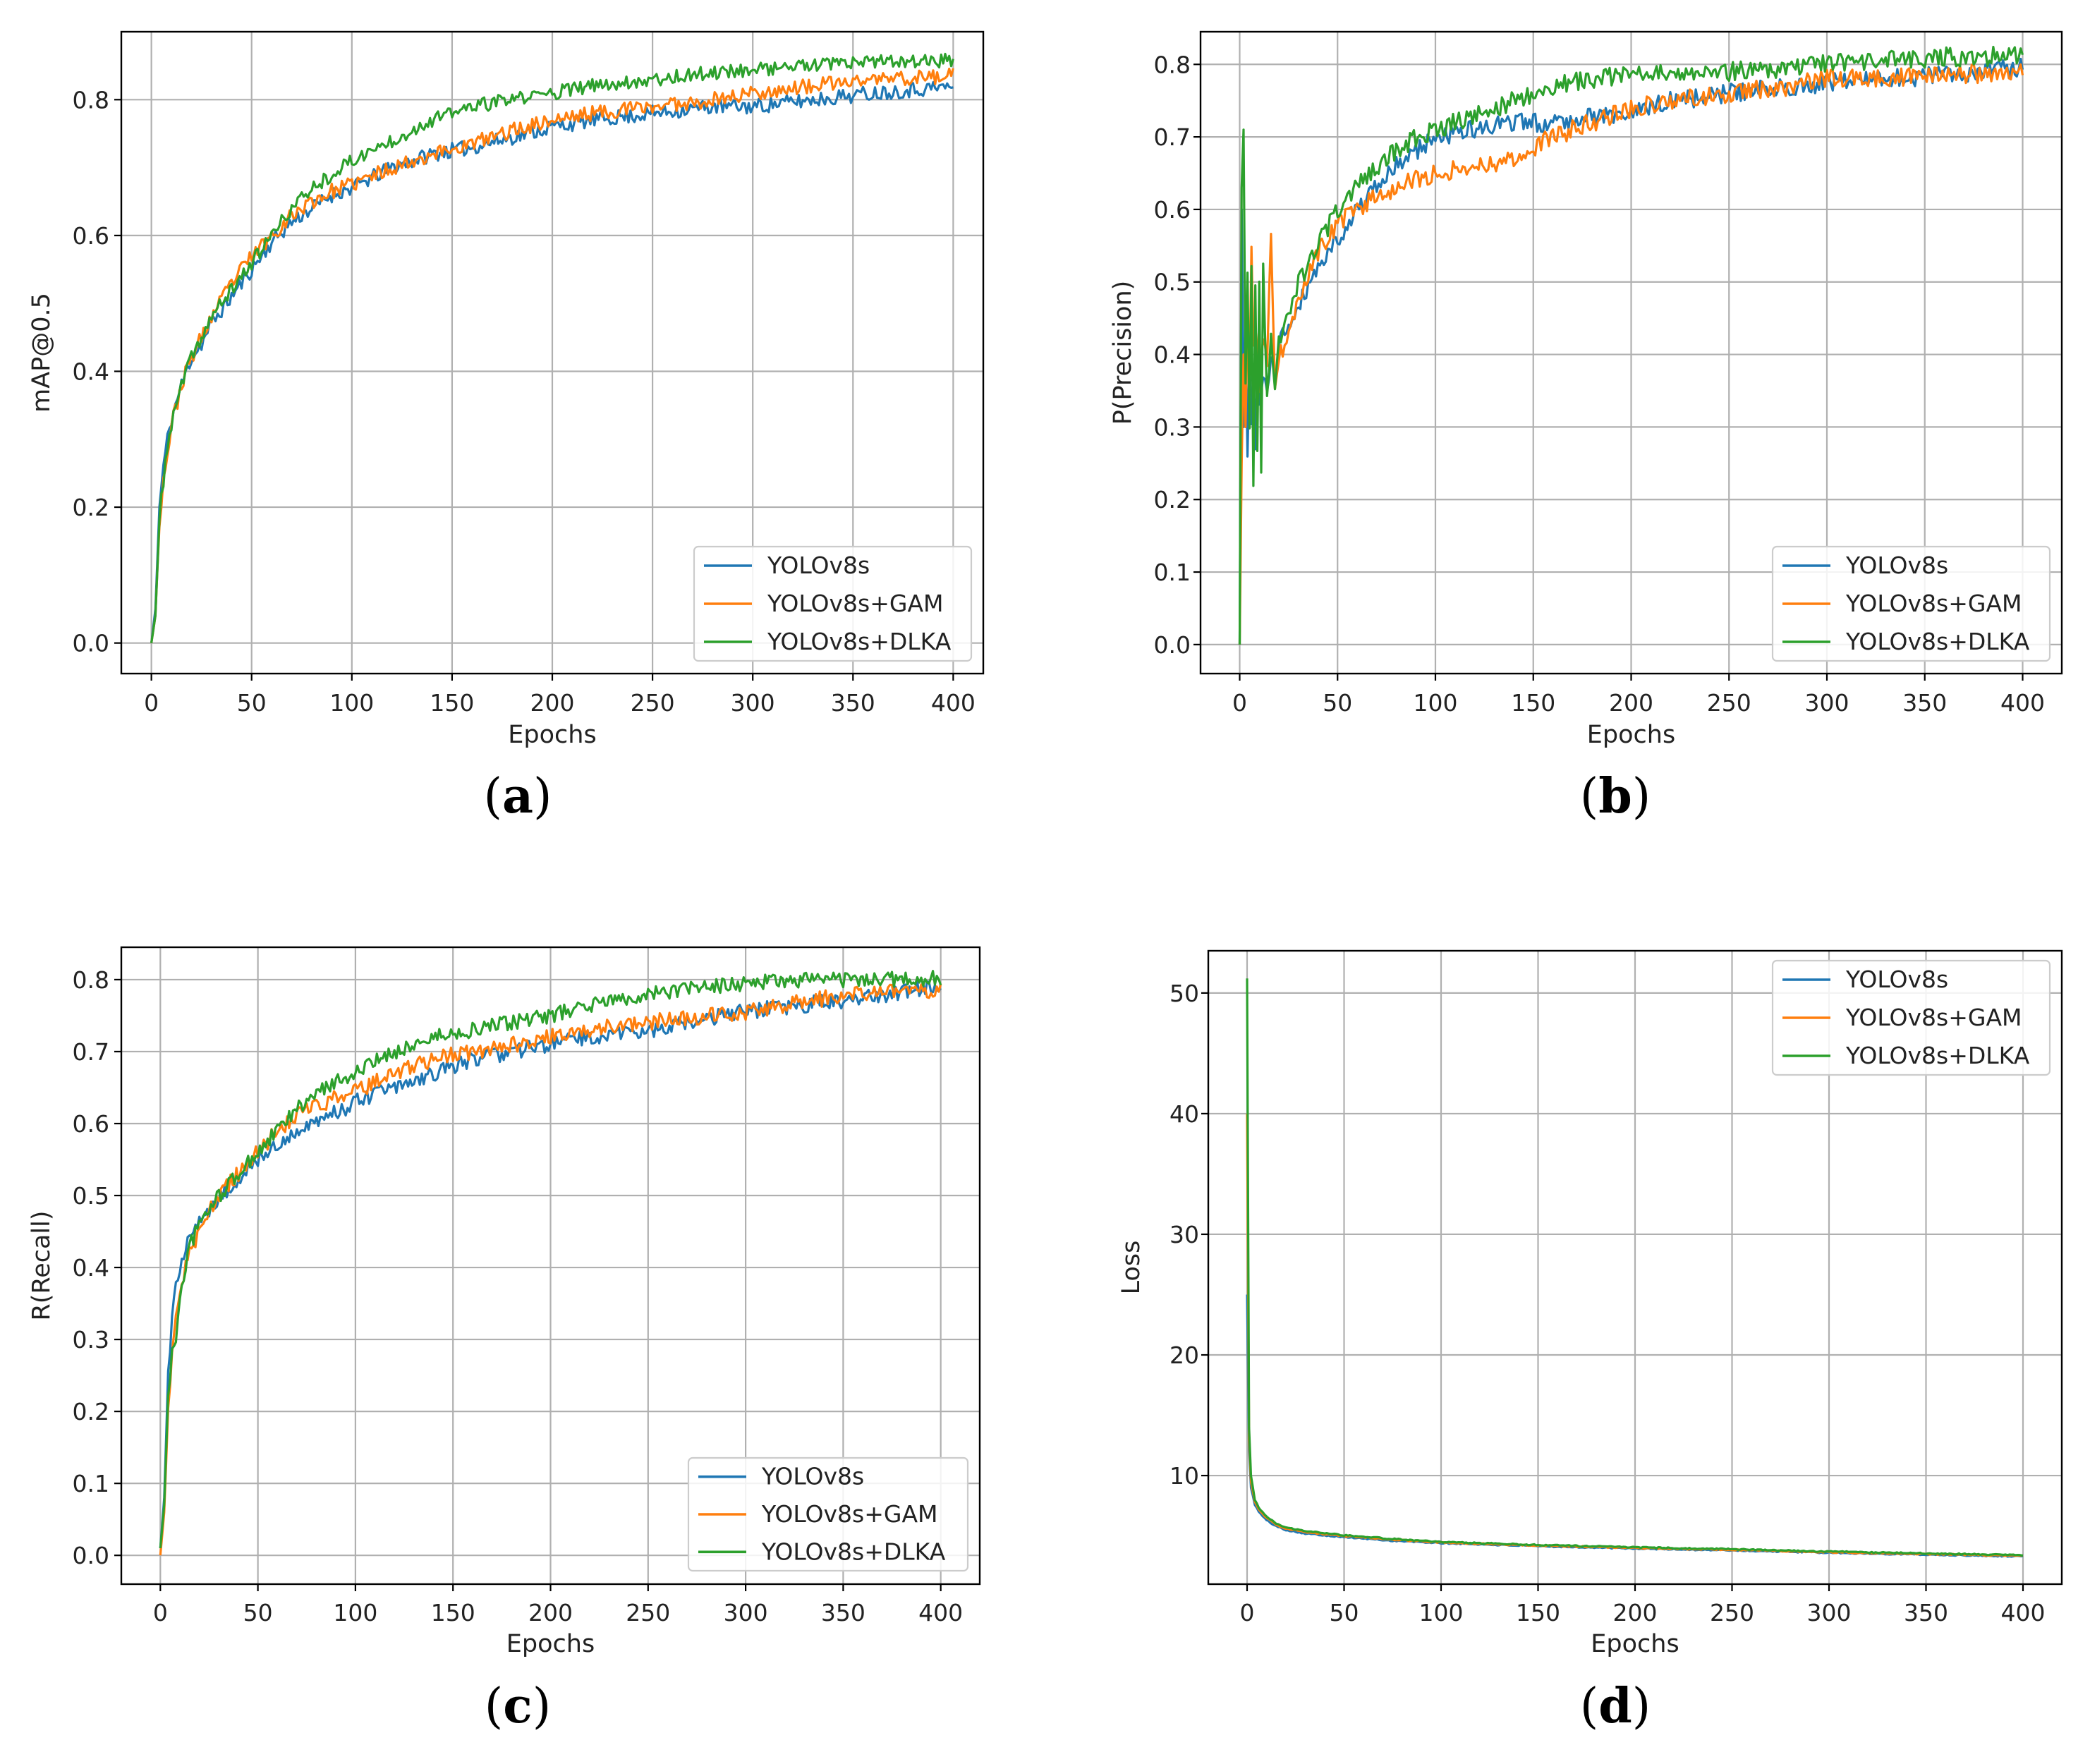 This screenshot has height=1764, width=2090. Describe the element at coordinates (1172, 282) in the screenshot. I see `y-tick-label: 0.5` at that location.